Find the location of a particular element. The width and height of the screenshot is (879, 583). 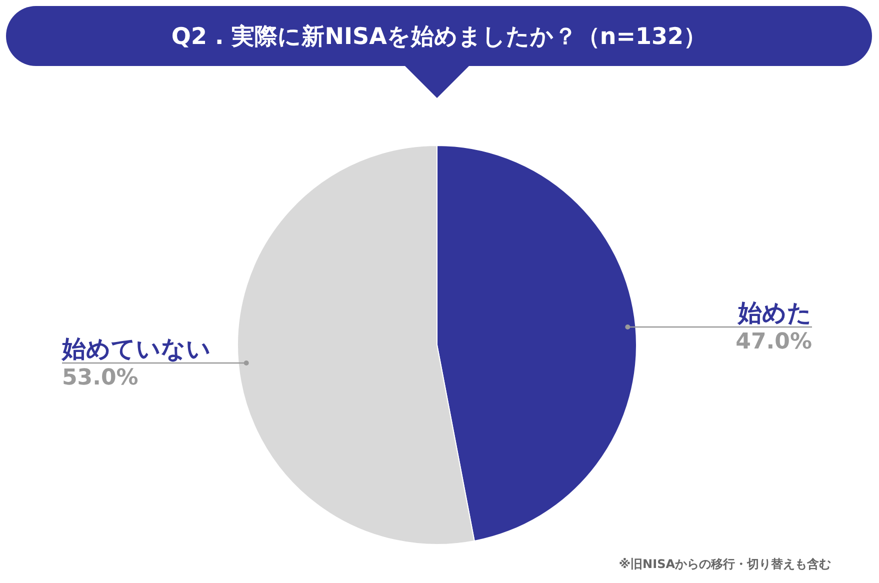

data-label: 47.0% is located at coordinates (774, 342).